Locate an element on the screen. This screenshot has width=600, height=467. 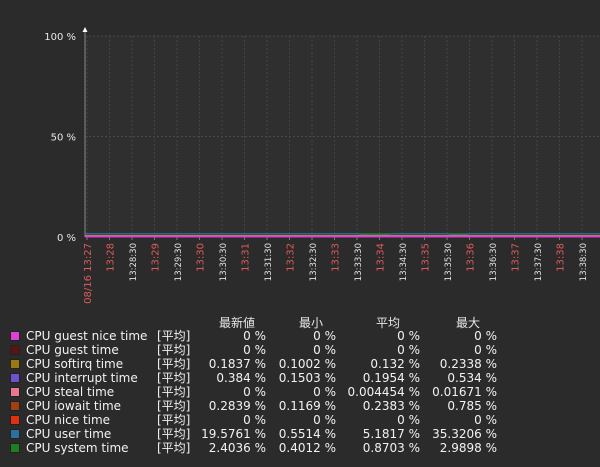
series-min: 0.1002 % is located at coordinates (307, 364).